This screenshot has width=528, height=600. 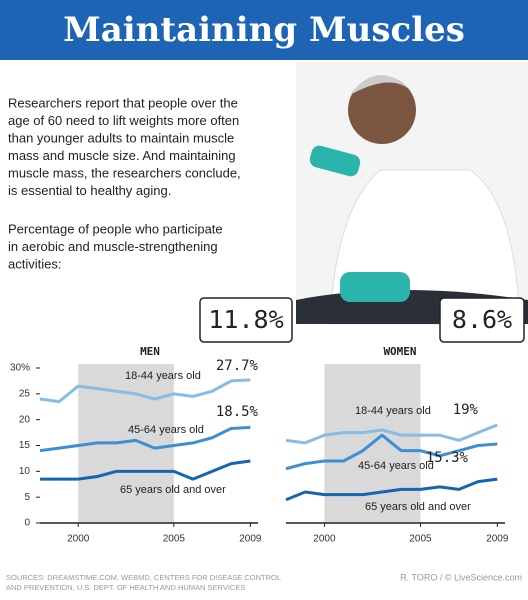 I want to click on prompt-line: in aerobic and muscle-strengthening, so click(x=113, y=246).